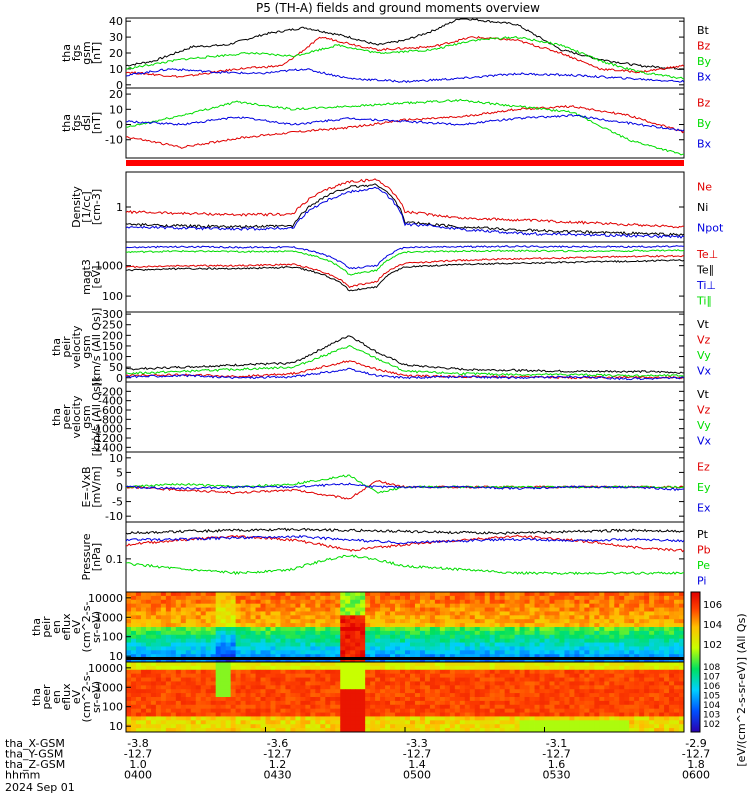 Image resolution: width=750 pixels, height=800 pixels. Describe the element at coordinates (711, 668) in the screenshot. I see `colorbar-tick: 108` at that location.